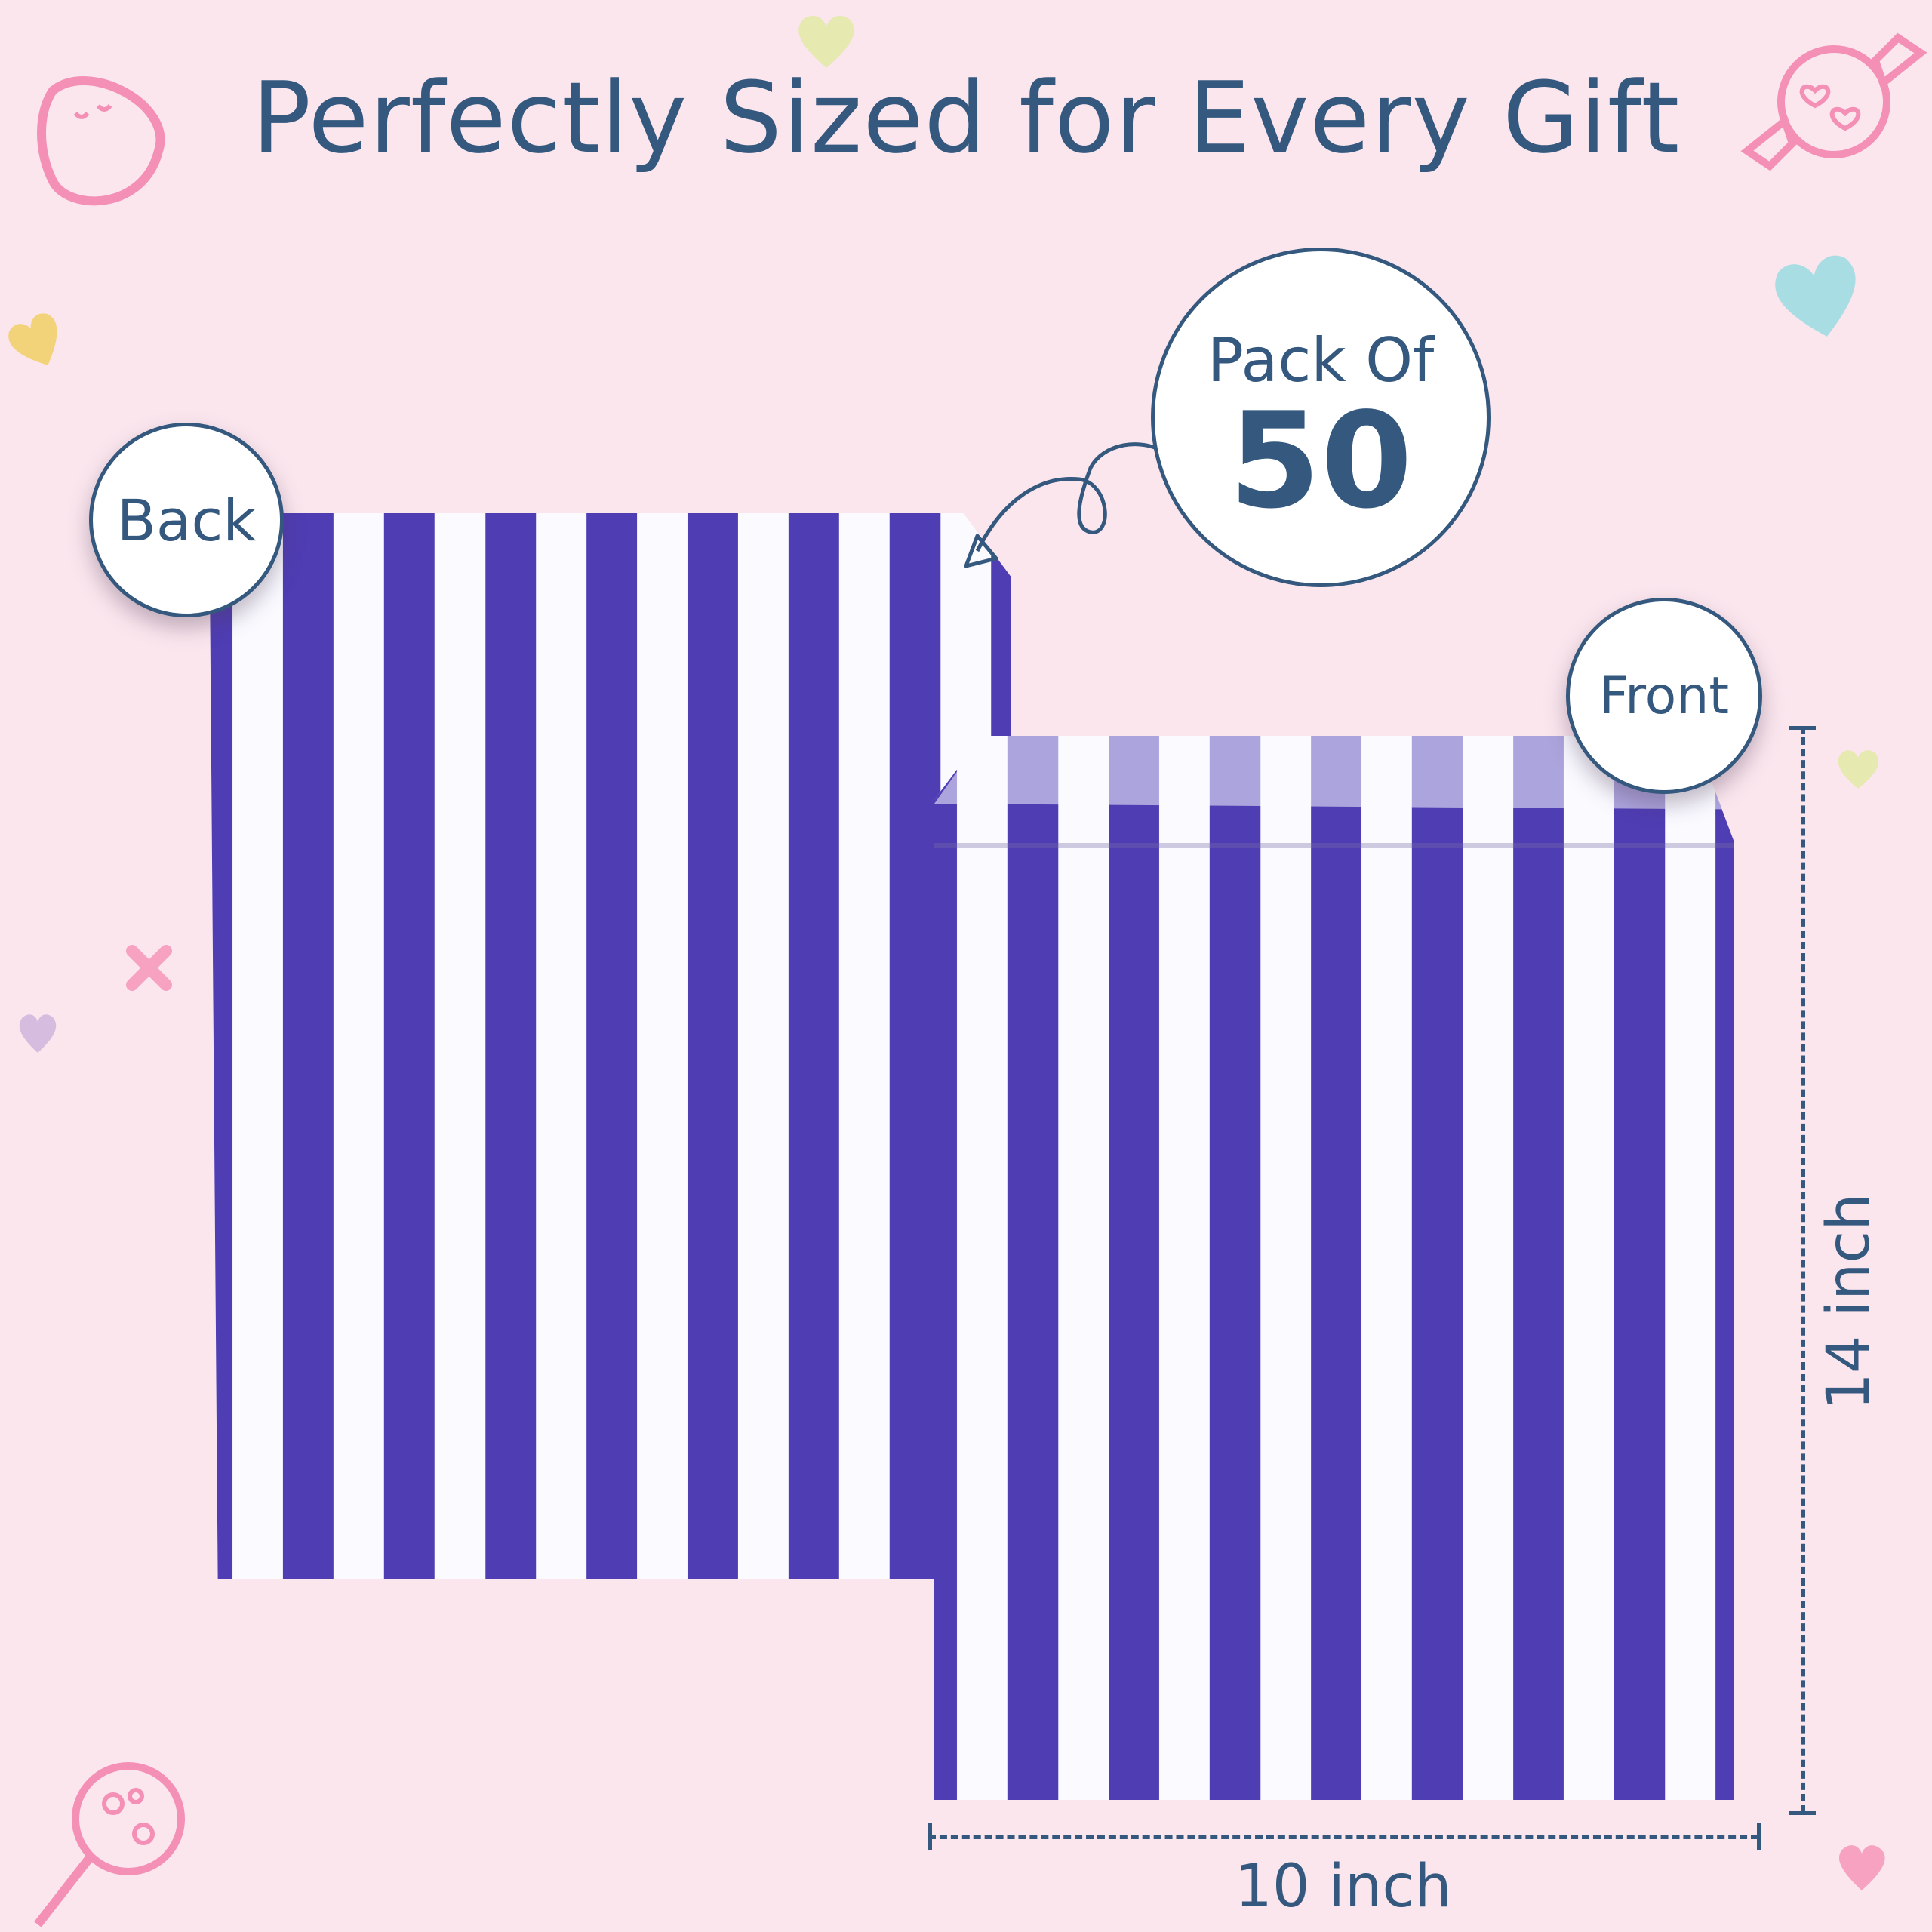 This screenshot has width=1932, height=1932. Describe the element at coordinates (1802, 728) in the screenshot. I see `height-dimension-cap-top` at that location.